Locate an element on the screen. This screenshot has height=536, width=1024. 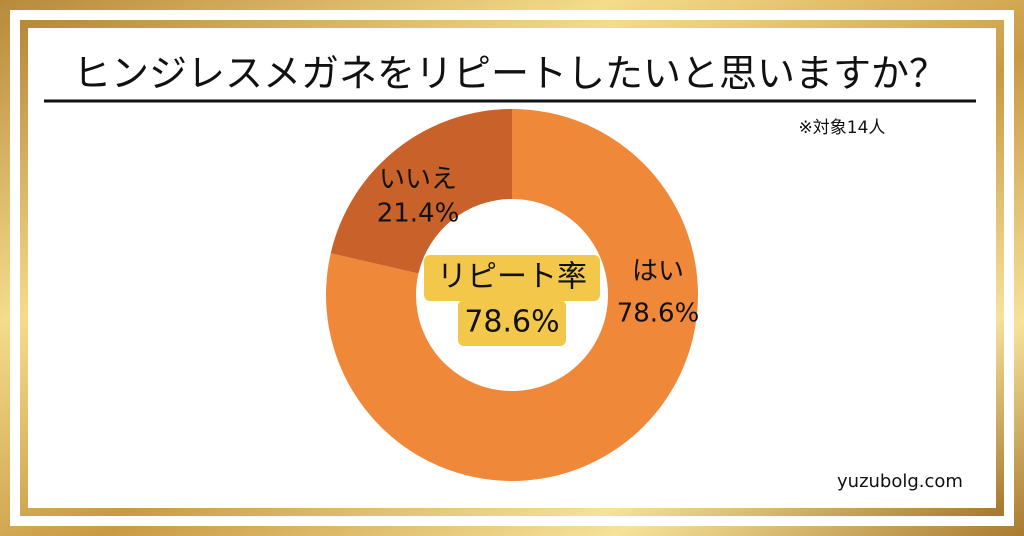
center-label-box is located at coordinates (512, 278).